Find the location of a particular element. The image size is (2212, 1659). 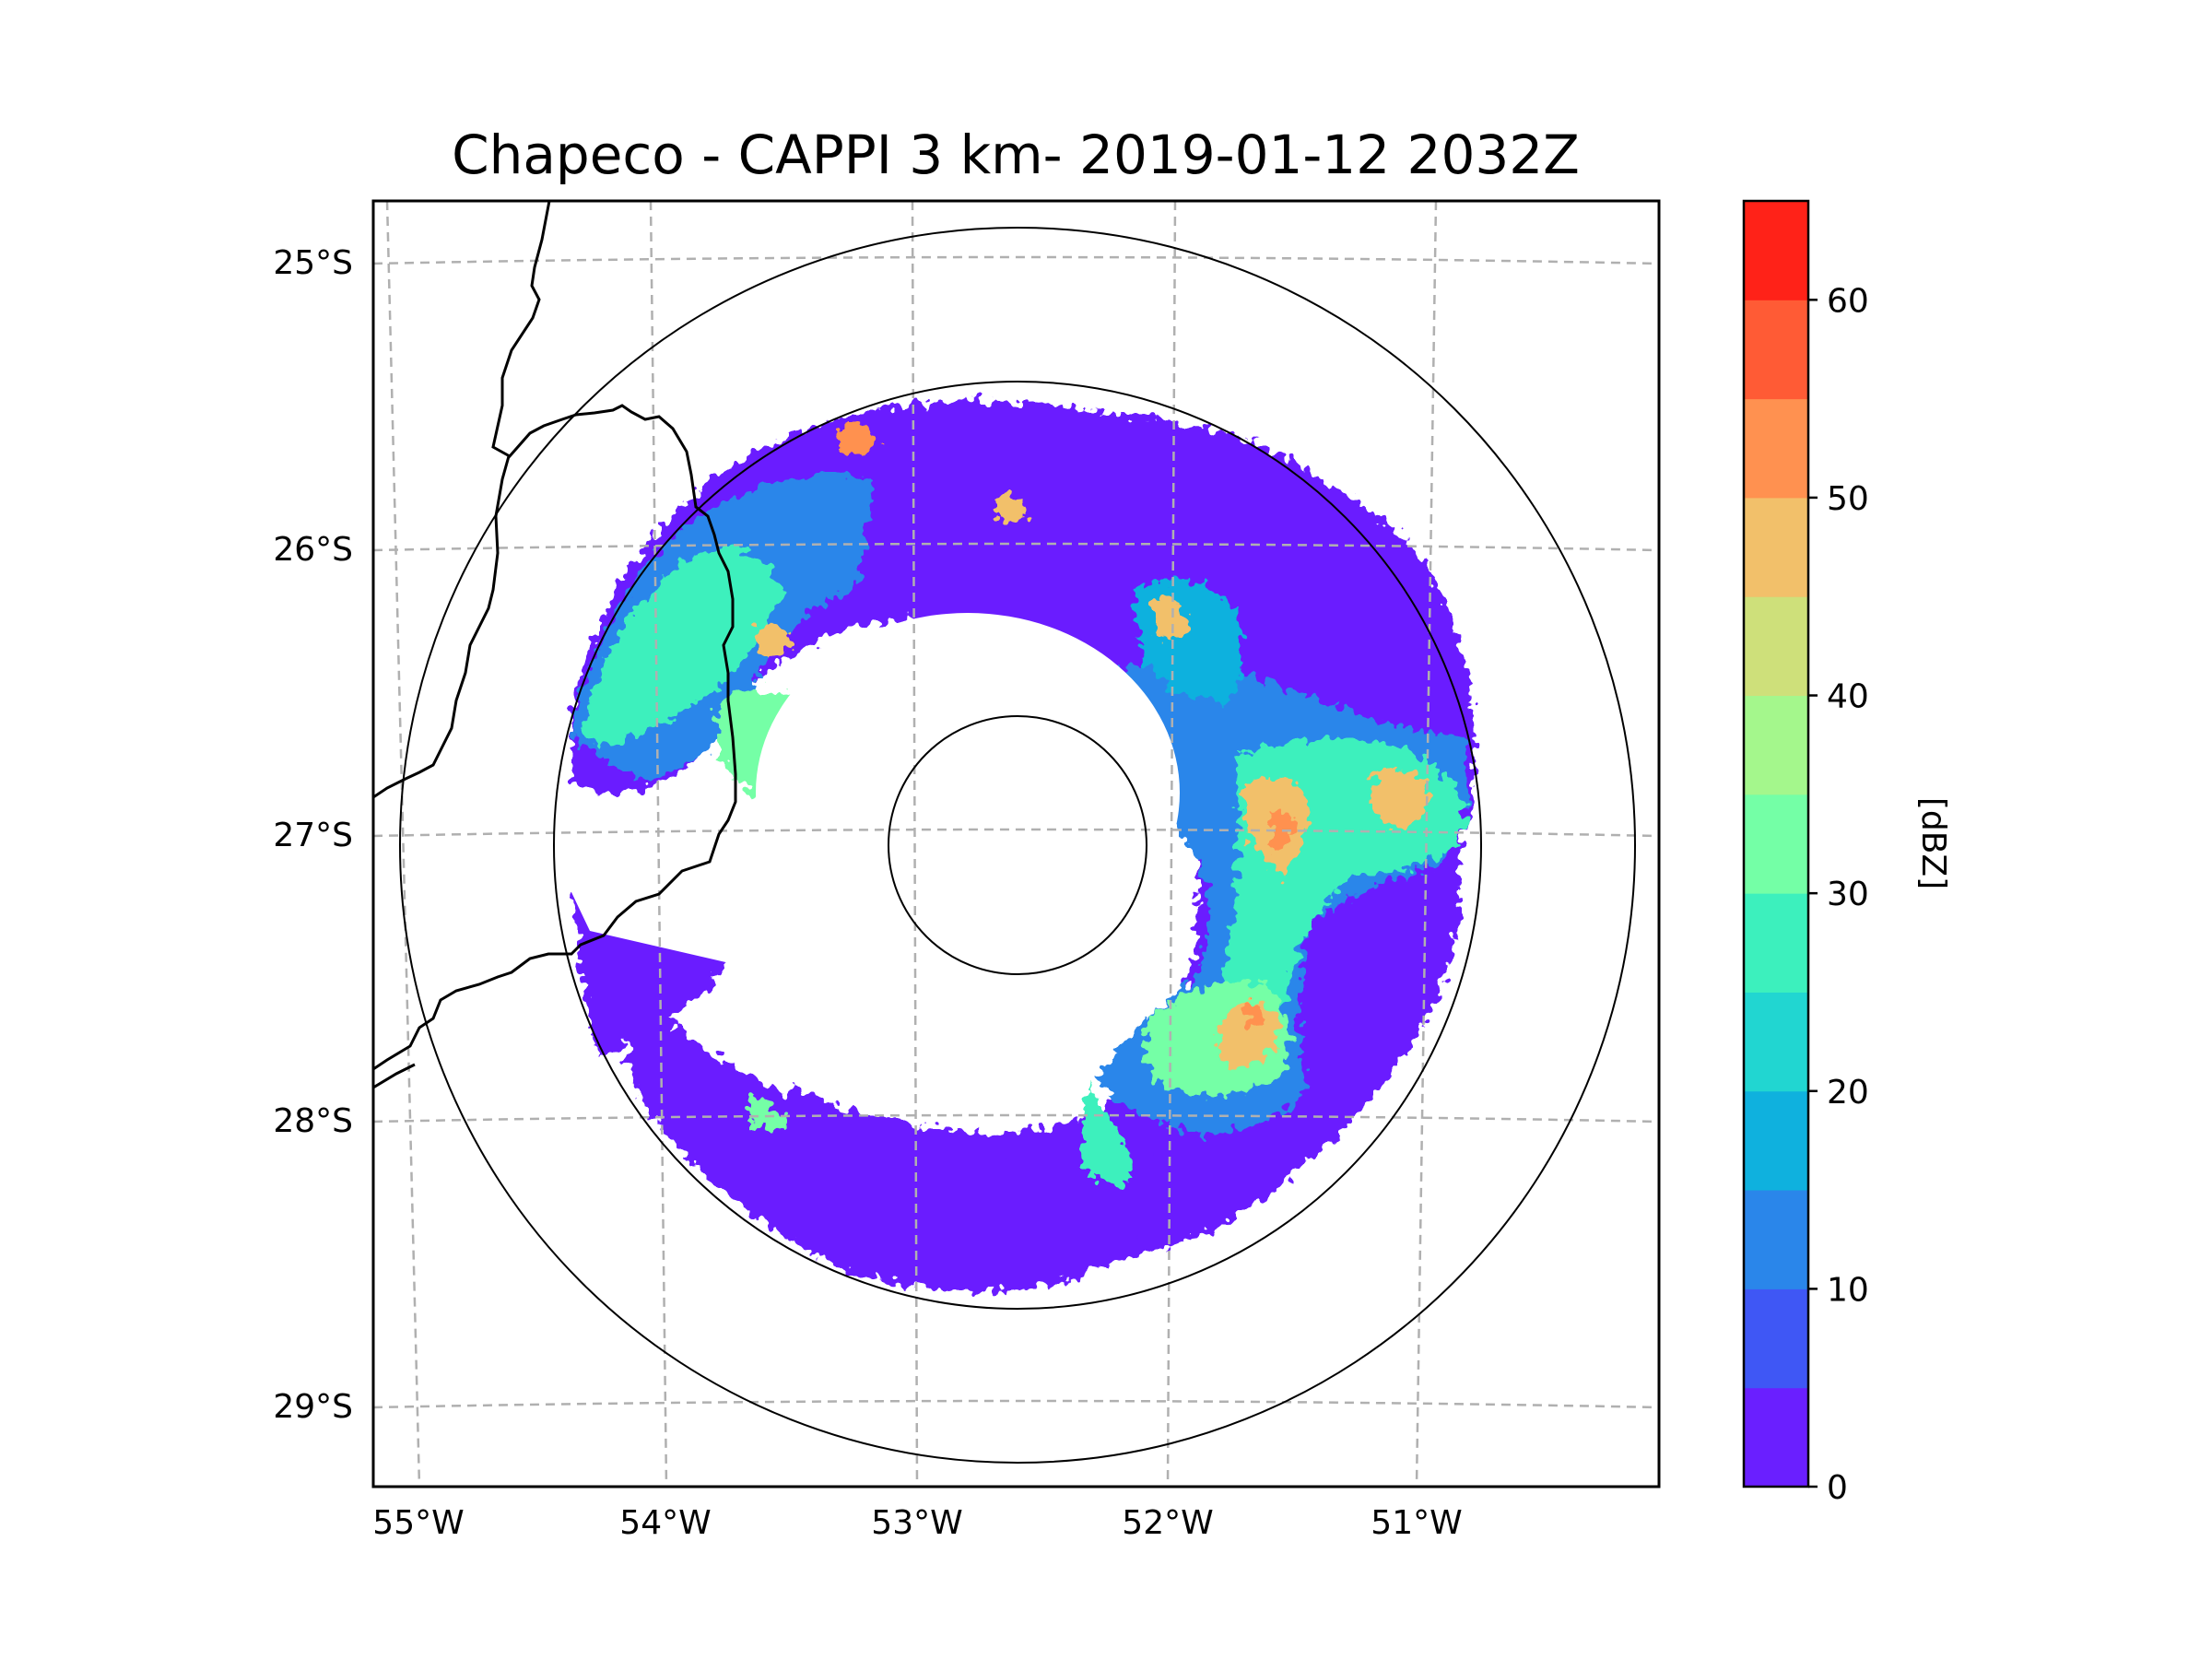

colorbar-ticks: 0 10 20 30 40 50 60 is located at coordinates (1838, 894).